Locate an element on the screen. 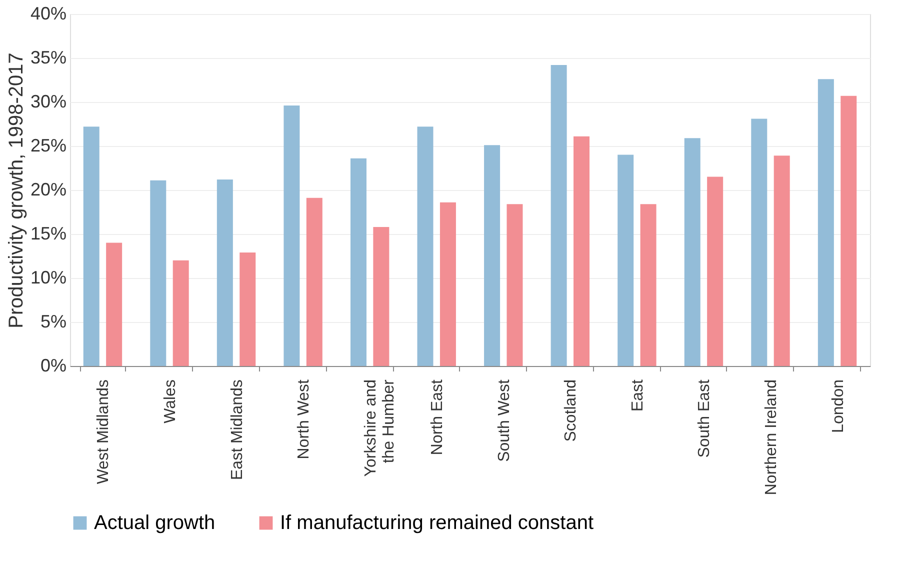 The width and height of the screenshot is (910, 584). x-tick-label: Wales is located at coordinates (170, 402).